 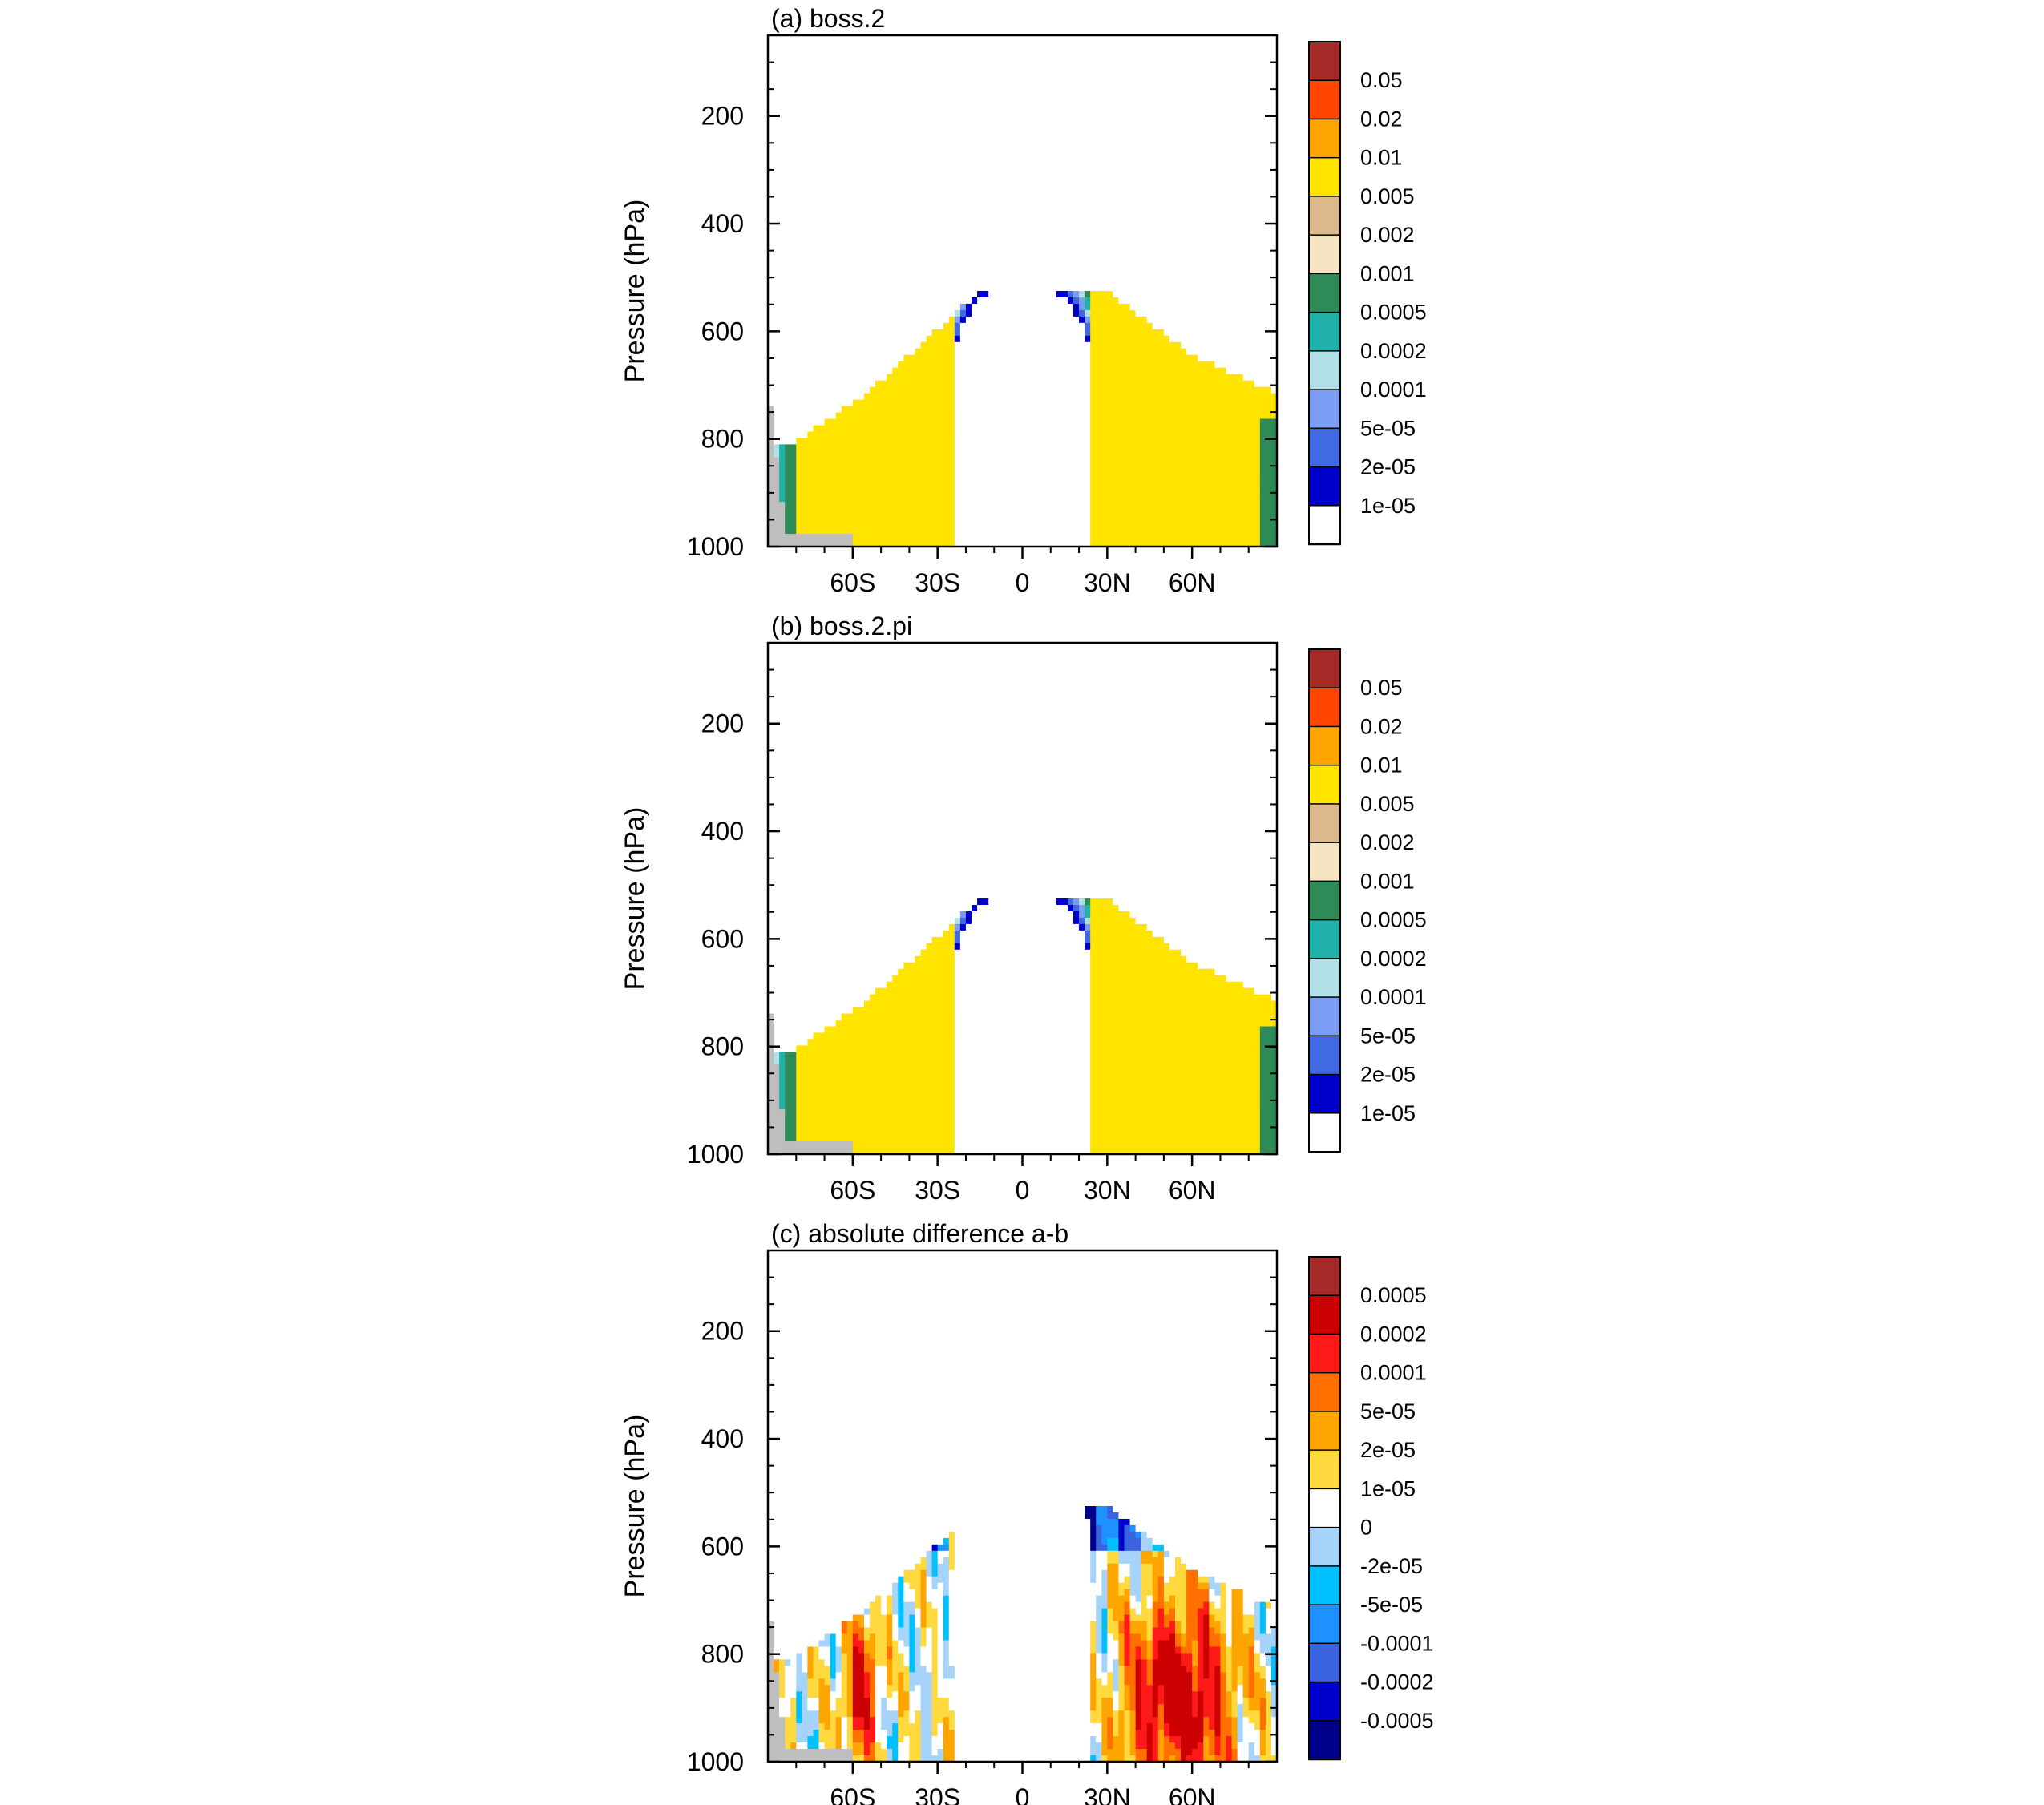 What do you see at coordinates (1366, 1528) in the screenshot?
I see `colorbar-label: 0` at bounding box center [1366, 1528].